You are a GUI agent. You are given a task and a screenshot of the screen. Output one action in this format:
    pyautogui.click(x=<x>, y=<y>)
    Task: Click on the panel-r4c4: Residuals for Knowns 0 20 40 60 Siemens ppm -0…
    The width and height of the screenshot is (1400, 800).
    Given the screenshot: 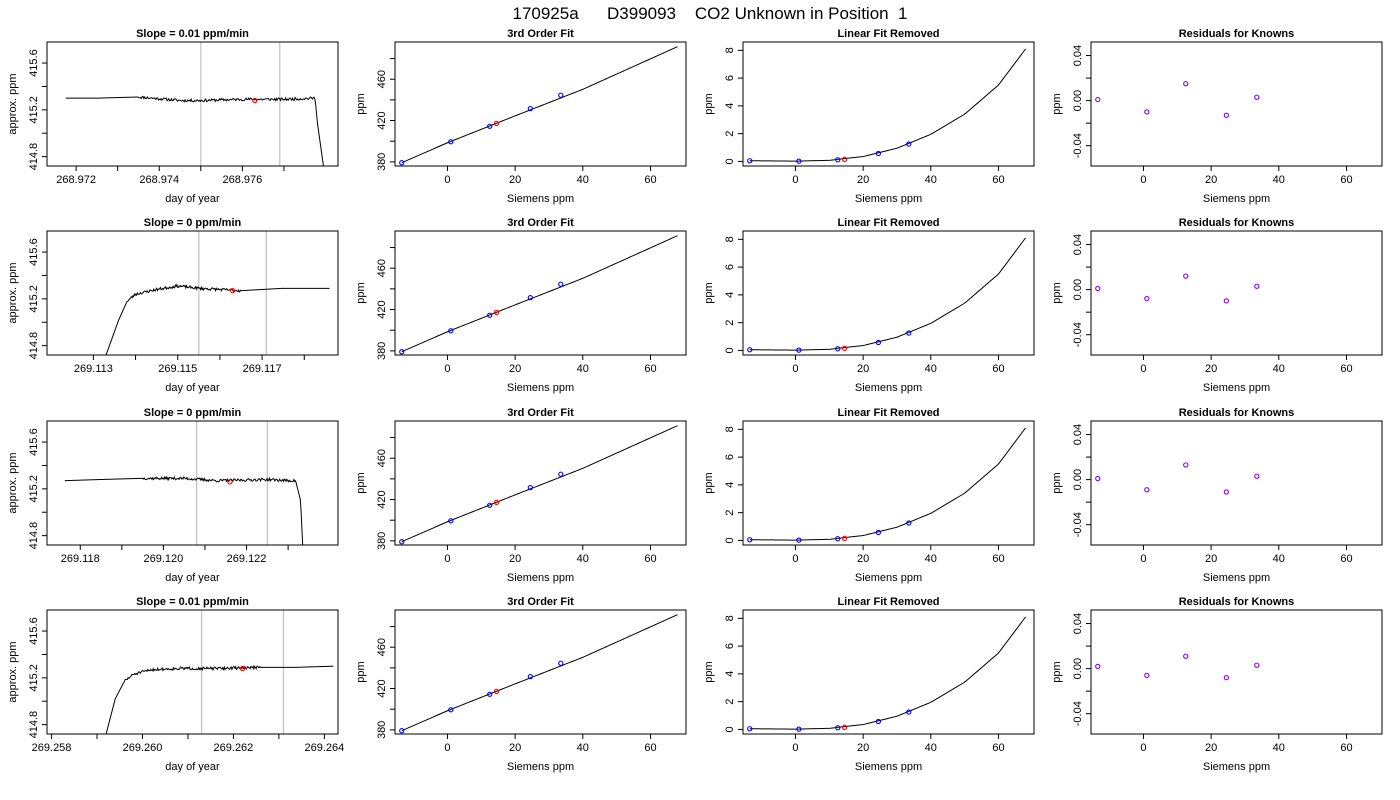 What is the action you would take?
    pyautogui.click(x=1217, y=684)
    